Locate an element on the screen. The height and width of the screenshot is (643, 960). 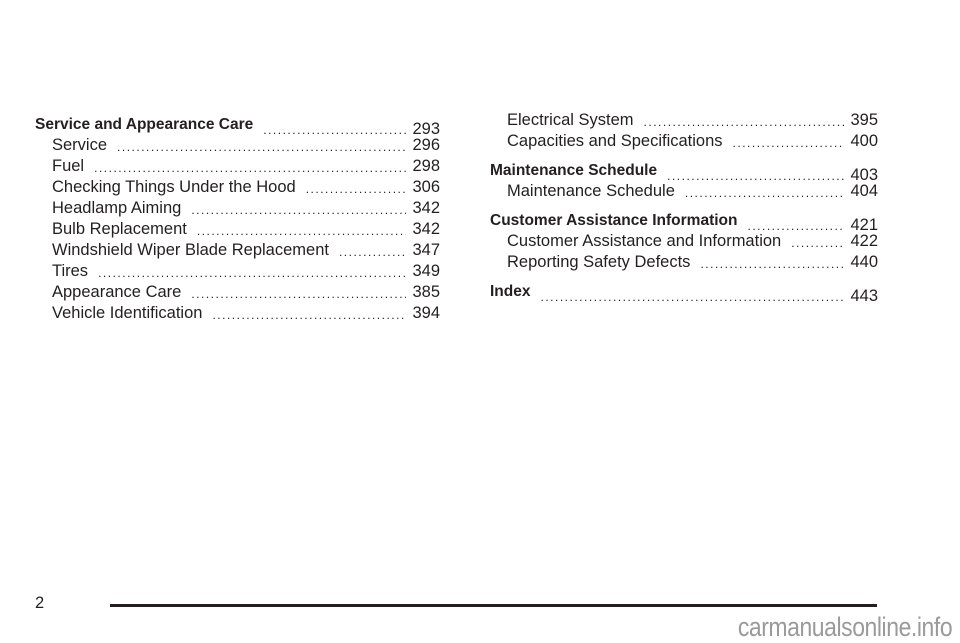
toc-title: Customer Assistance Information is located at coordinates (614, 220).